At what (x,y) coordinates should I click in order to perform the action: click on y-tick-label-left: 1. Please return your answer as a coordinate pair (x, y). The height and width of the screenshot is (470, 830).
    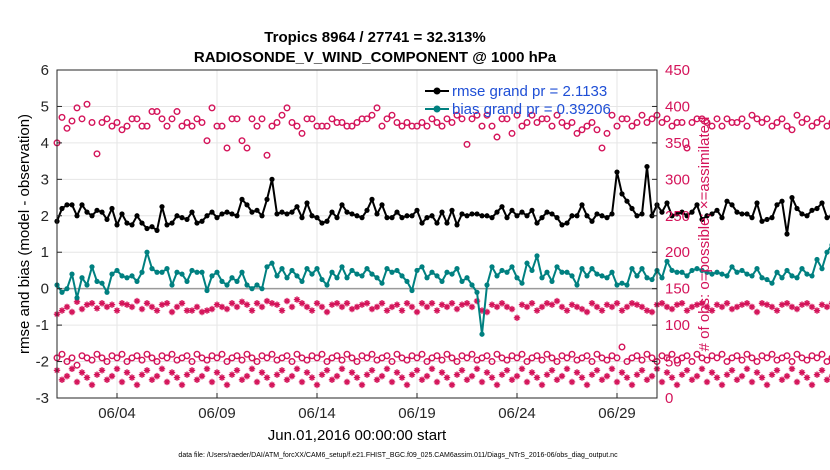
    Looking at the image, I should click on (45, 252).